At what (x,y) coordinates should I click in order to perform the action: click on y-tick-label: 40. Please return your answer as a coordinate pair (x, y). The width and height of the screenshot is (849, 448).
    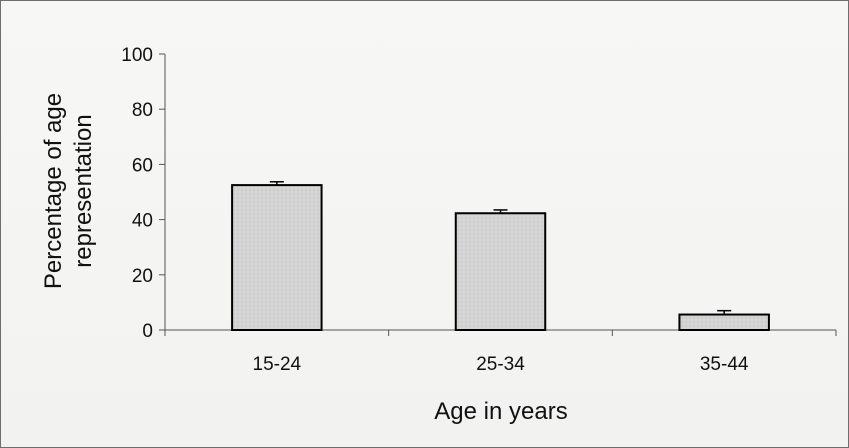
    Looking at the image, I should click on (142, 221).